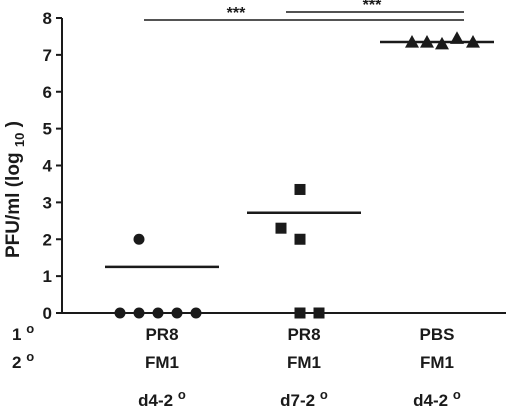  Describe the element at coordinates (47, 18) in the screenshot. I see `y-tick-label: 8` at that location.